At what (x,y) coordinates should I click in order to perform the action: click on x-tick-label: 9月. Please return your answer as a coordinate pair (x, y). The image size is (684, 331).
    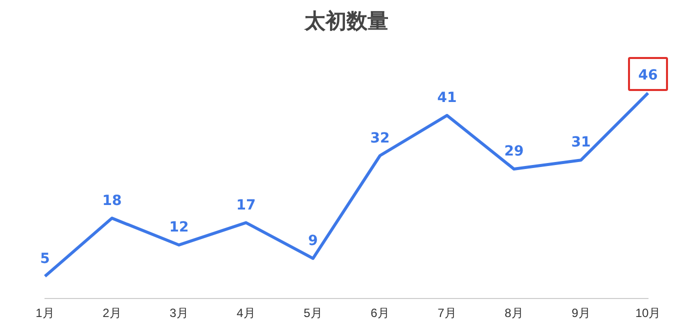
    Looking at the image, I should click on (581, 313).